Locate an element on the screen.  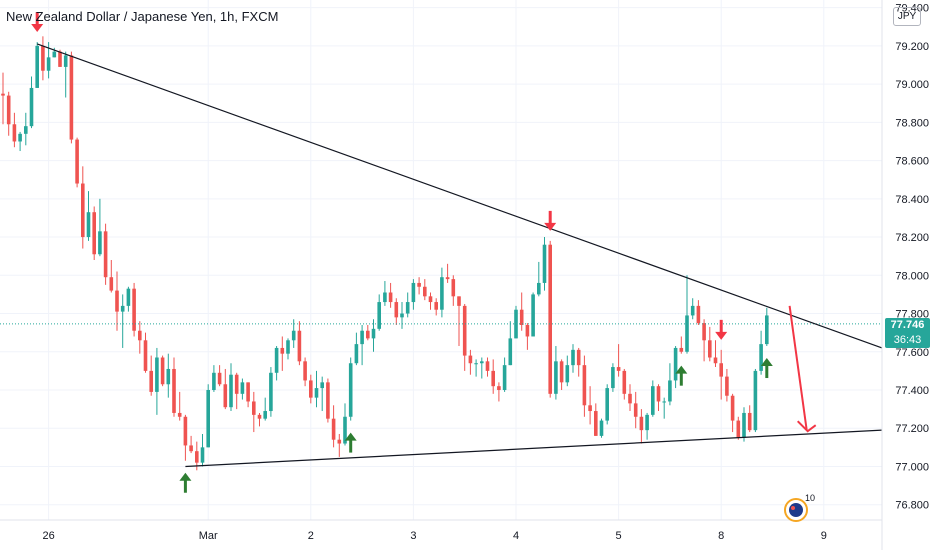
currency-button: JPY is located at coordinates (907, 16).